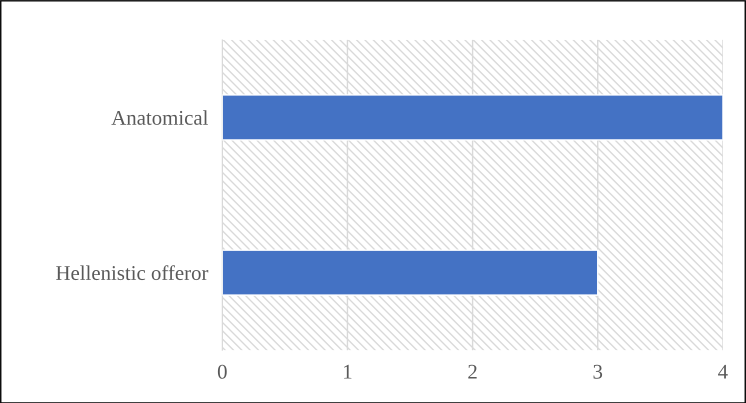  Describe the element at coordinates (723, 371) in the screenshot. I see `x-tick-label: 4` at that location.